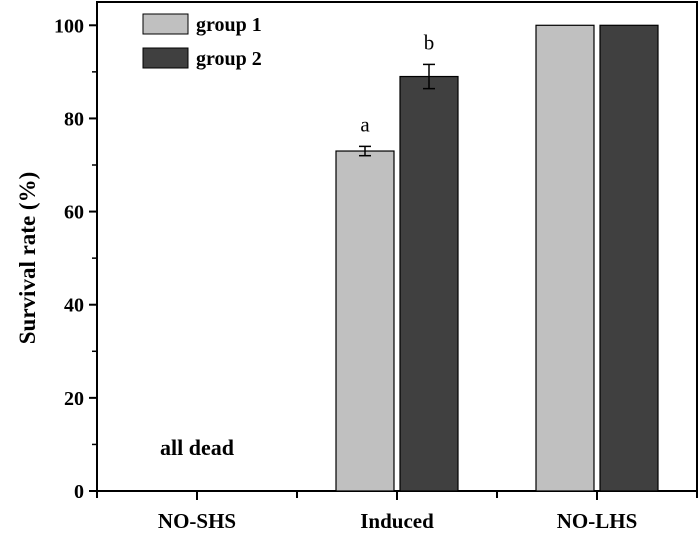  Describe the element at coordinates (397, 521) in the screenshot. I see `x-tick-label: Induced` at that location.